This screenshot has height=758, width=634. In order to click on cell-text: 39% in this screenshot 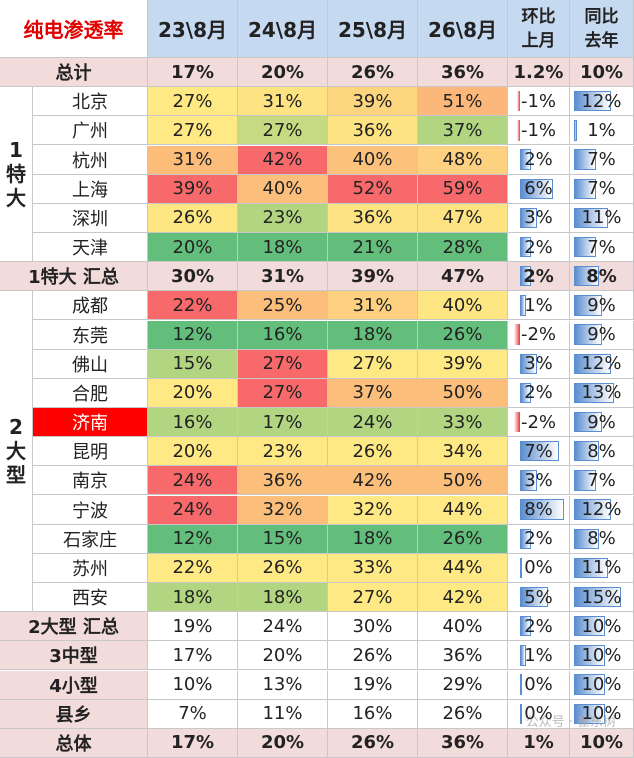, I will do `click(462, 364)`.